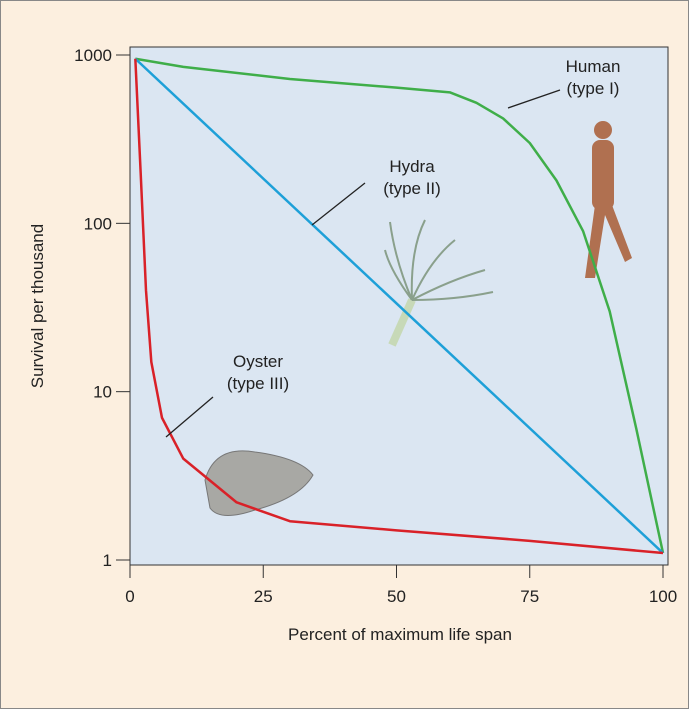 The image size is (689, 714). I want to click on y-axis-label: Survival per thousand, so click(37, 306).